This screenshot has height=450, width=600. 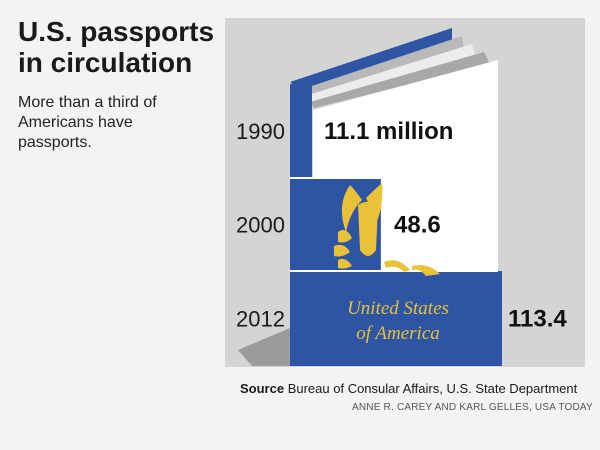 What do you see at coordinates (387, 229) in the screenshot?
I see `eagle-emblem` at bounding box center [387, 229].